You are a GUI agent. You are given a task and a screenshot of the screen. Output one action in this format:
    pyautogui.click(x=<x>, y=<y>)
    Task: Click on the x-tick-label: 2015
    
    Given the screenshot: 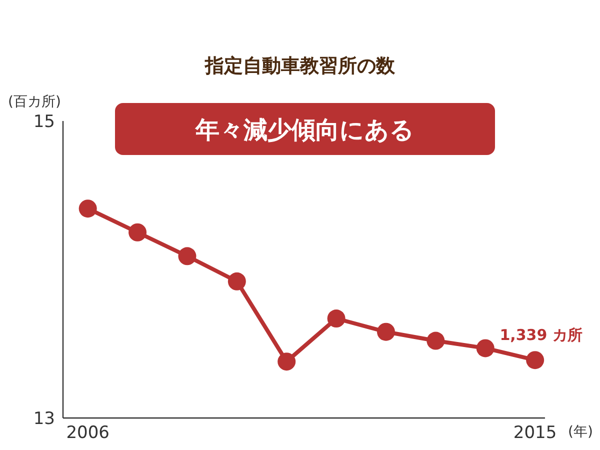 What is the action you would take?
    pyautogui.click(x=535, y=433)
    